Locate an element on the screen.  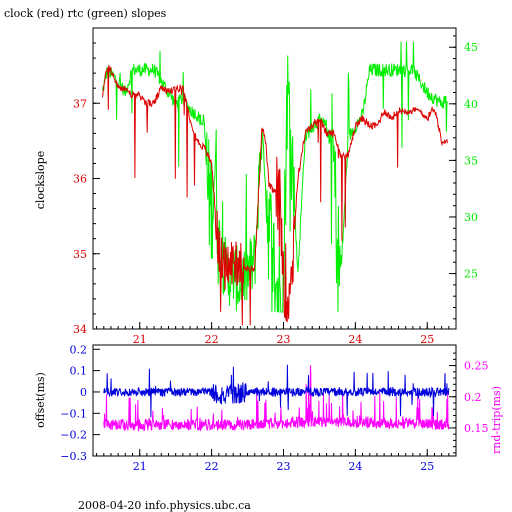
bottom-y-tick-label: −0.1 is located at coordinates (73, 413).